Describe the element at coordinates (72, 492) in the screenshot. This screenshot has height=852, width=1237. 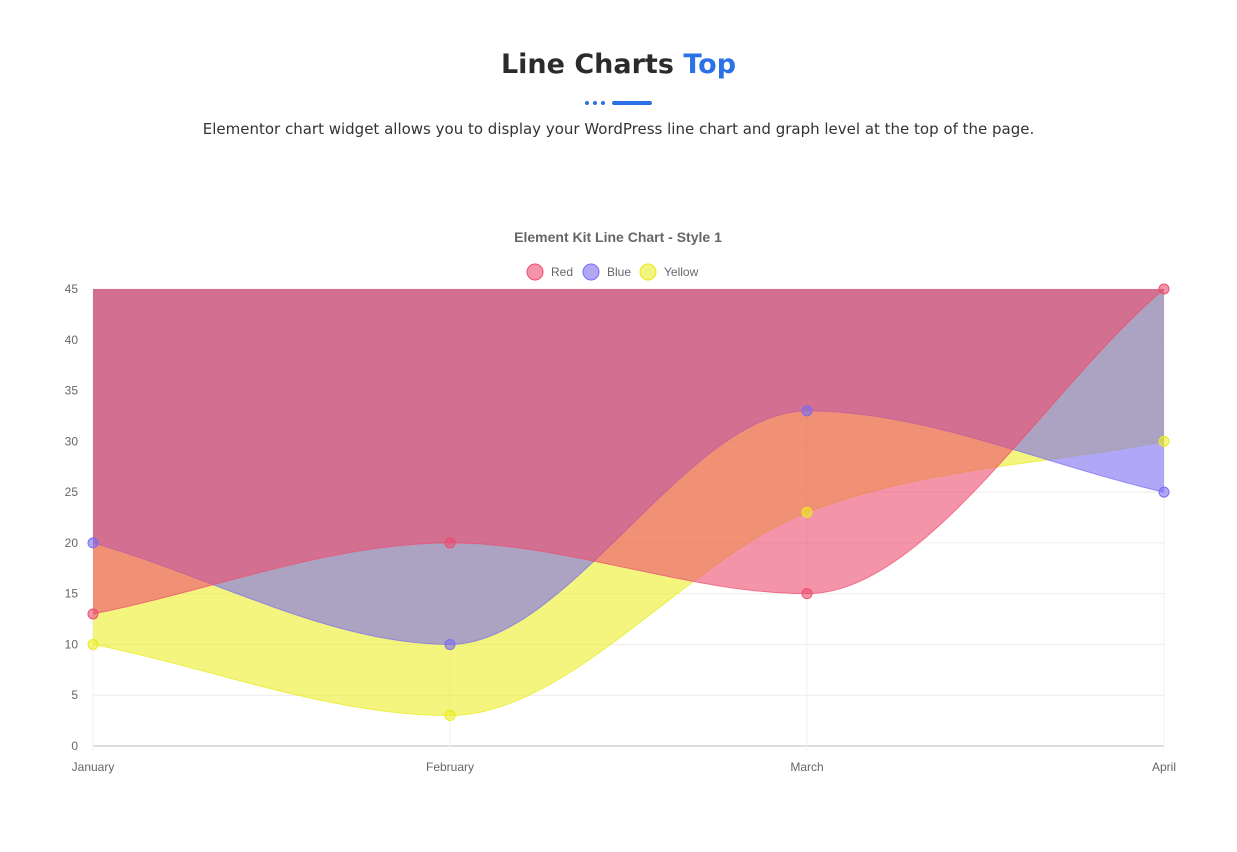
I see `y-tick-label: 25` at that location.